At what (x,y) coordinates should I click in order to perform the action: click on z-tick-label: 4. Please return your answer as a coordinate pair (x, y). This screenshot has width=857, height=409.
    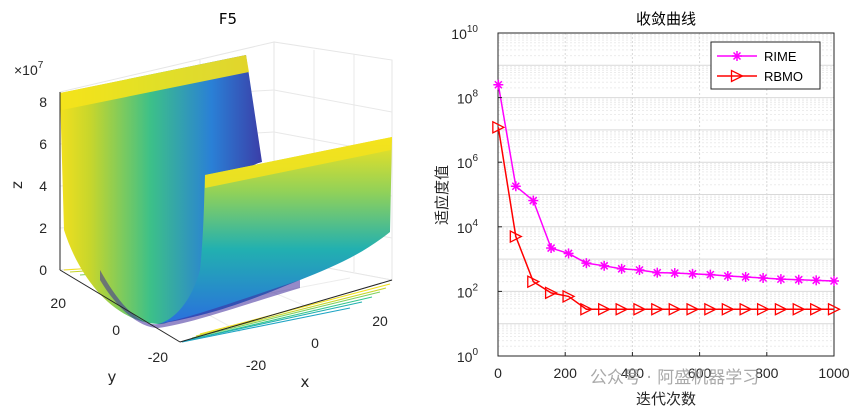
    Looking at the image, I should click on (43, 186).